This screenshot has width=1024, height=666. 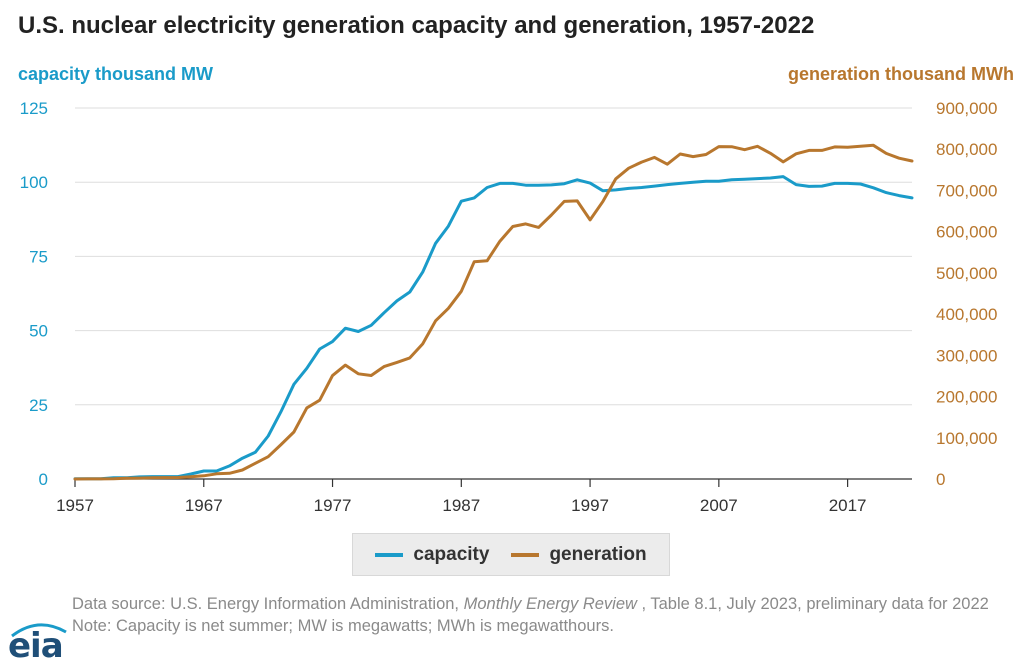 I want to click on eia-logo-text: eia, so click(x=36, y=646).